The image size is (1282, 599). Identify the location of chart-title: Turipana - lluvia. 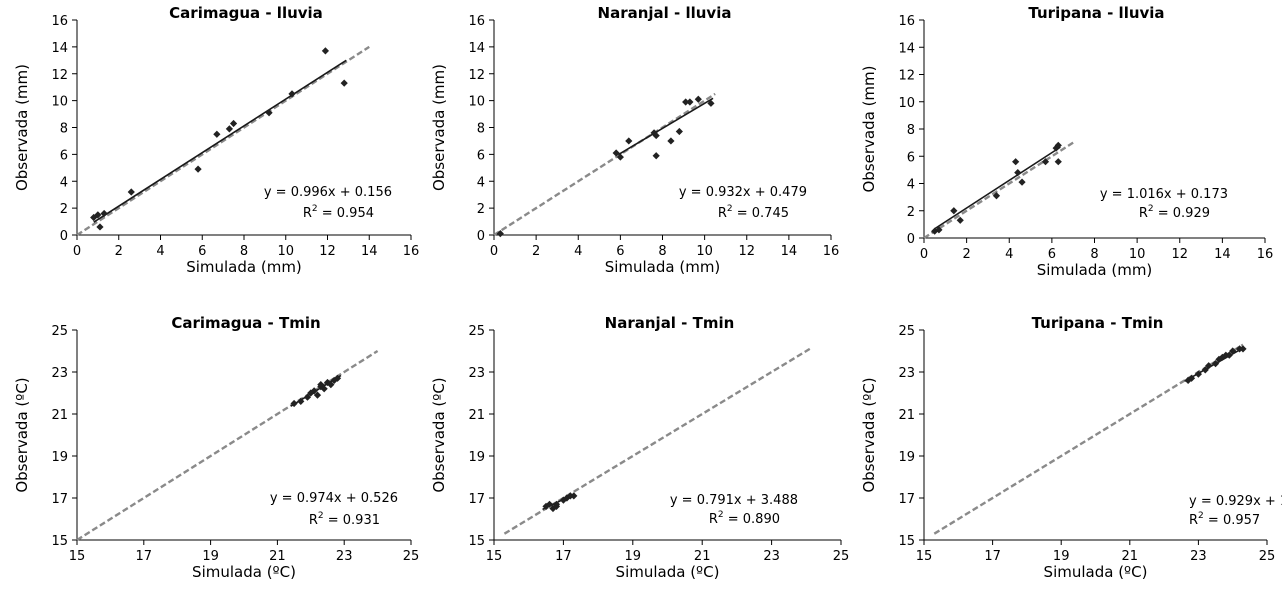
(1096, 13).